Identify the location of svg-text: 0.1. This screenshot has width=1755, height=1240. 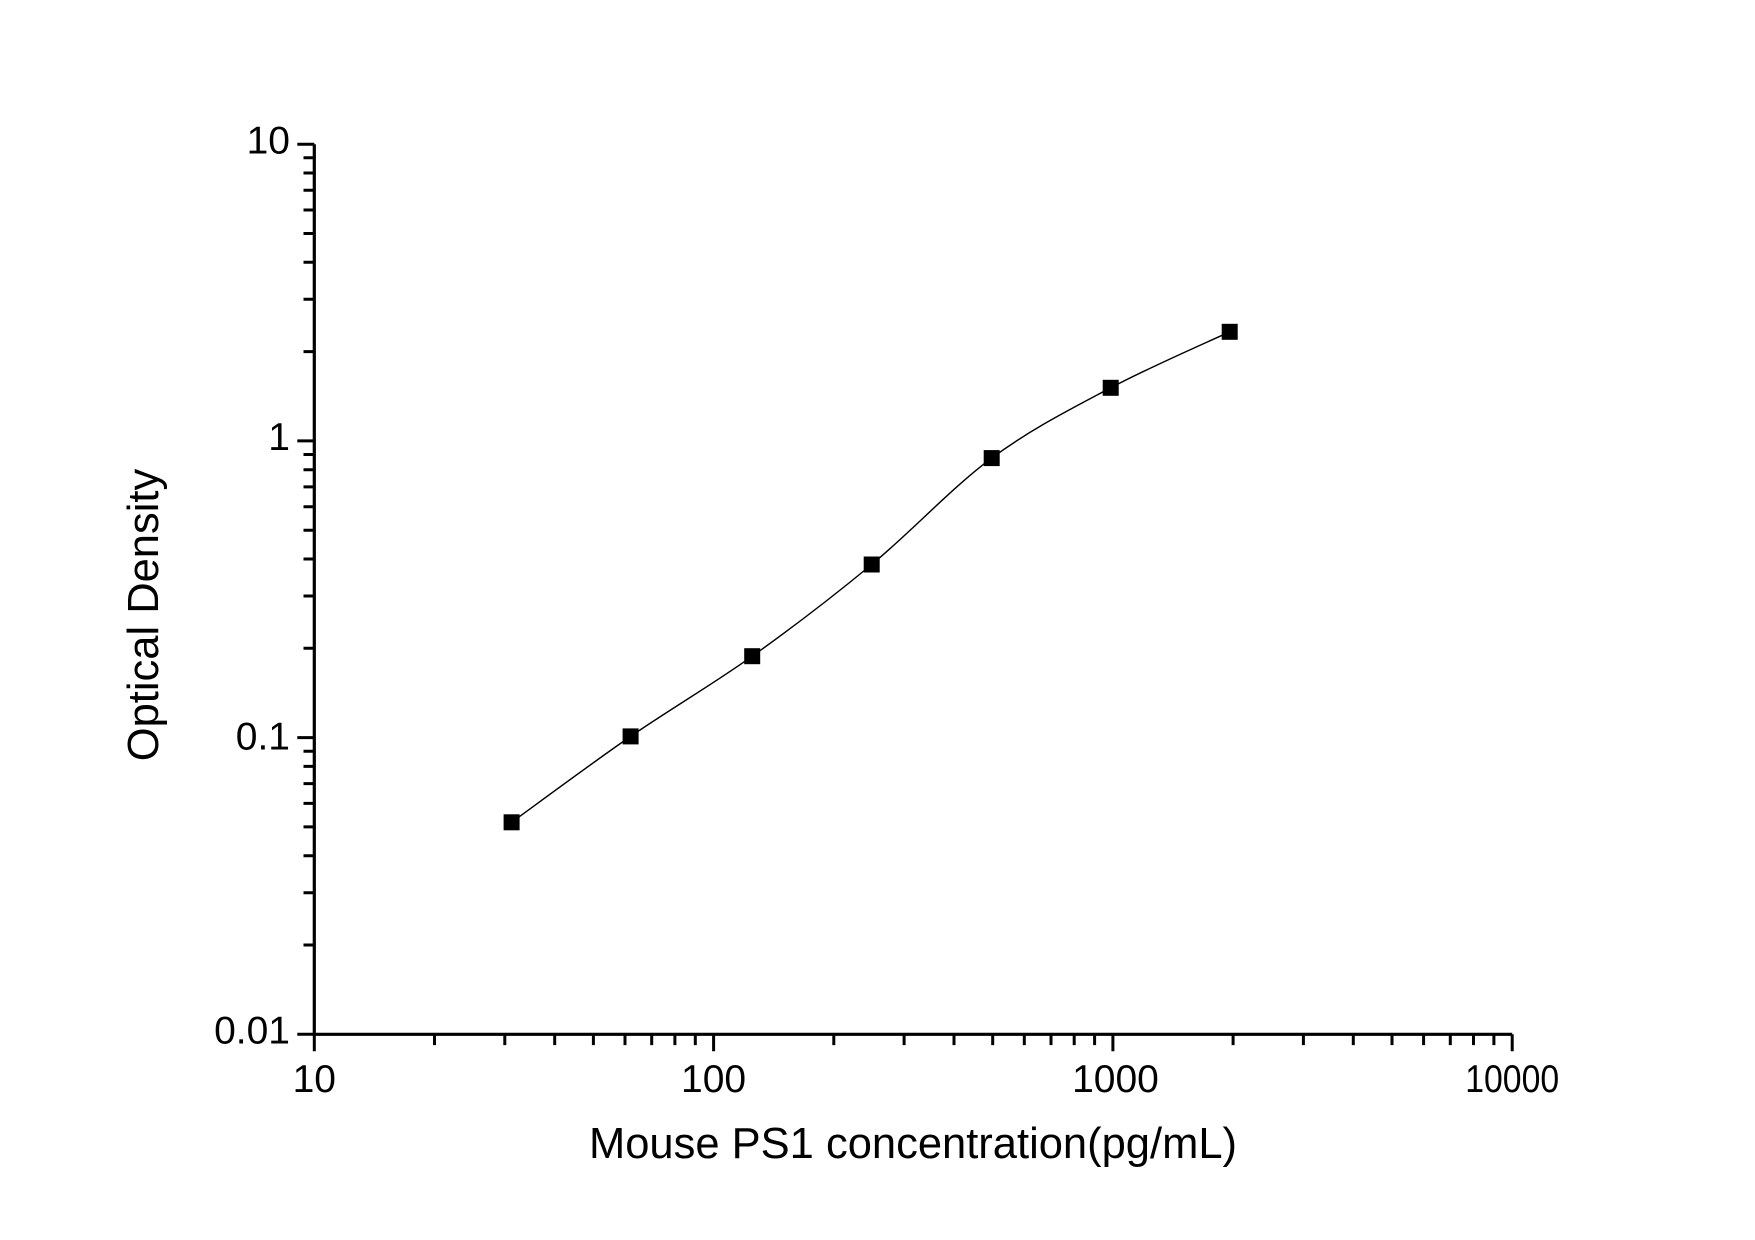
(263, 737).